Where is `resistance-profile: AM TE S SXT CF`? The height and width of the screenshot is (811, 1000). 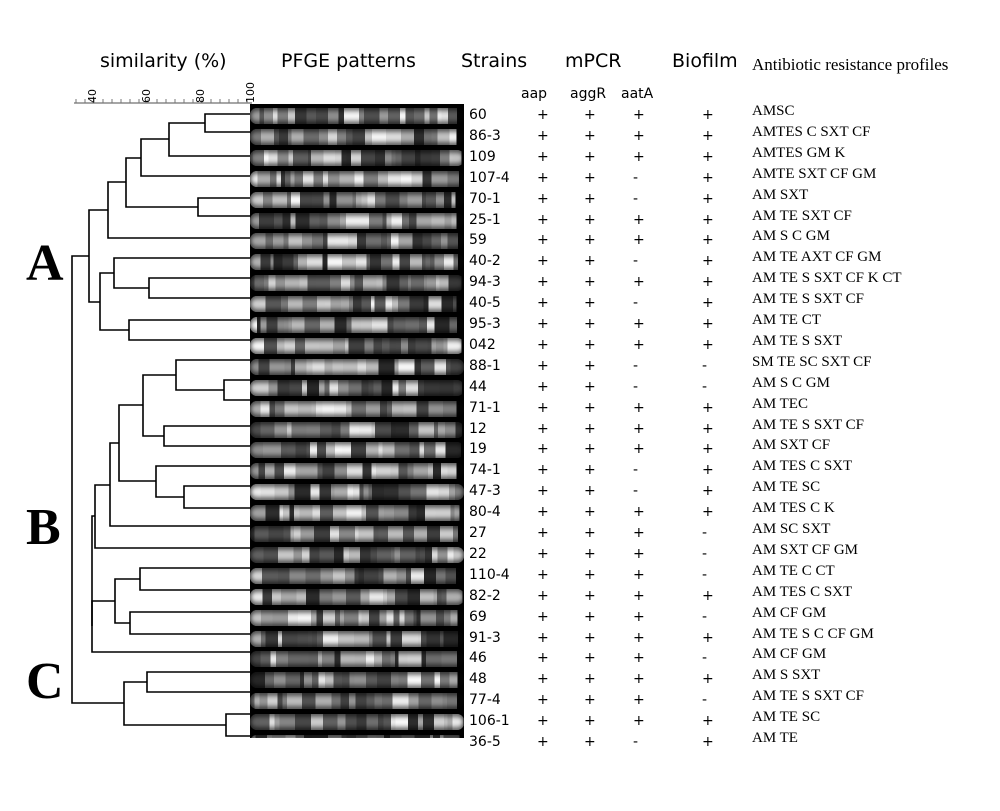
resistance-profile: AM TE S SXT CF is located at coordinates (808, 299).